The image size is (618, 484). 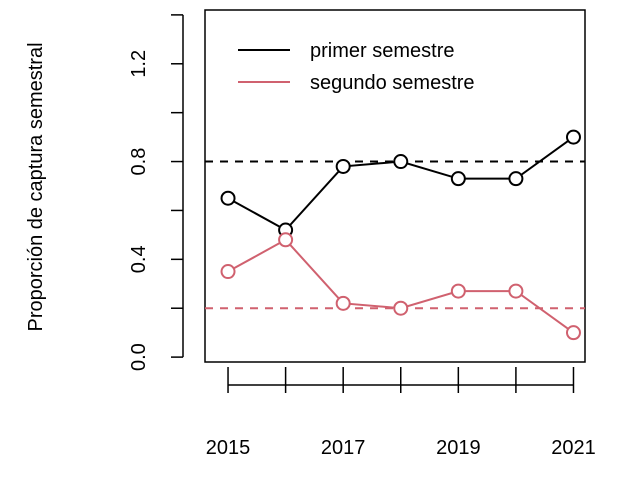 I want to click on legend-label-0: primer semestre, so click(x=382, y=51).